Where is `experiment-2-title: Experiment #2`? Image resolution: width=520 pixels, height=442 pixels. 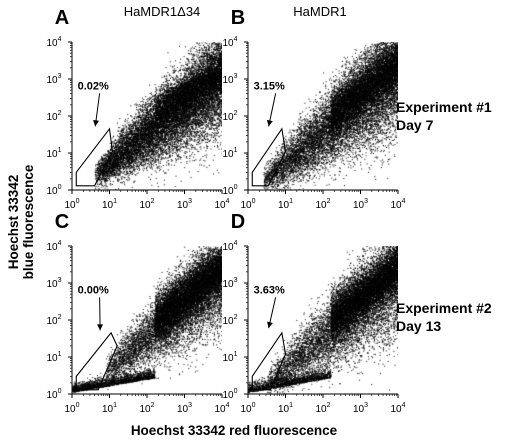
experiment-2-title: Experiment #2 is located at coordinates (444, 308).